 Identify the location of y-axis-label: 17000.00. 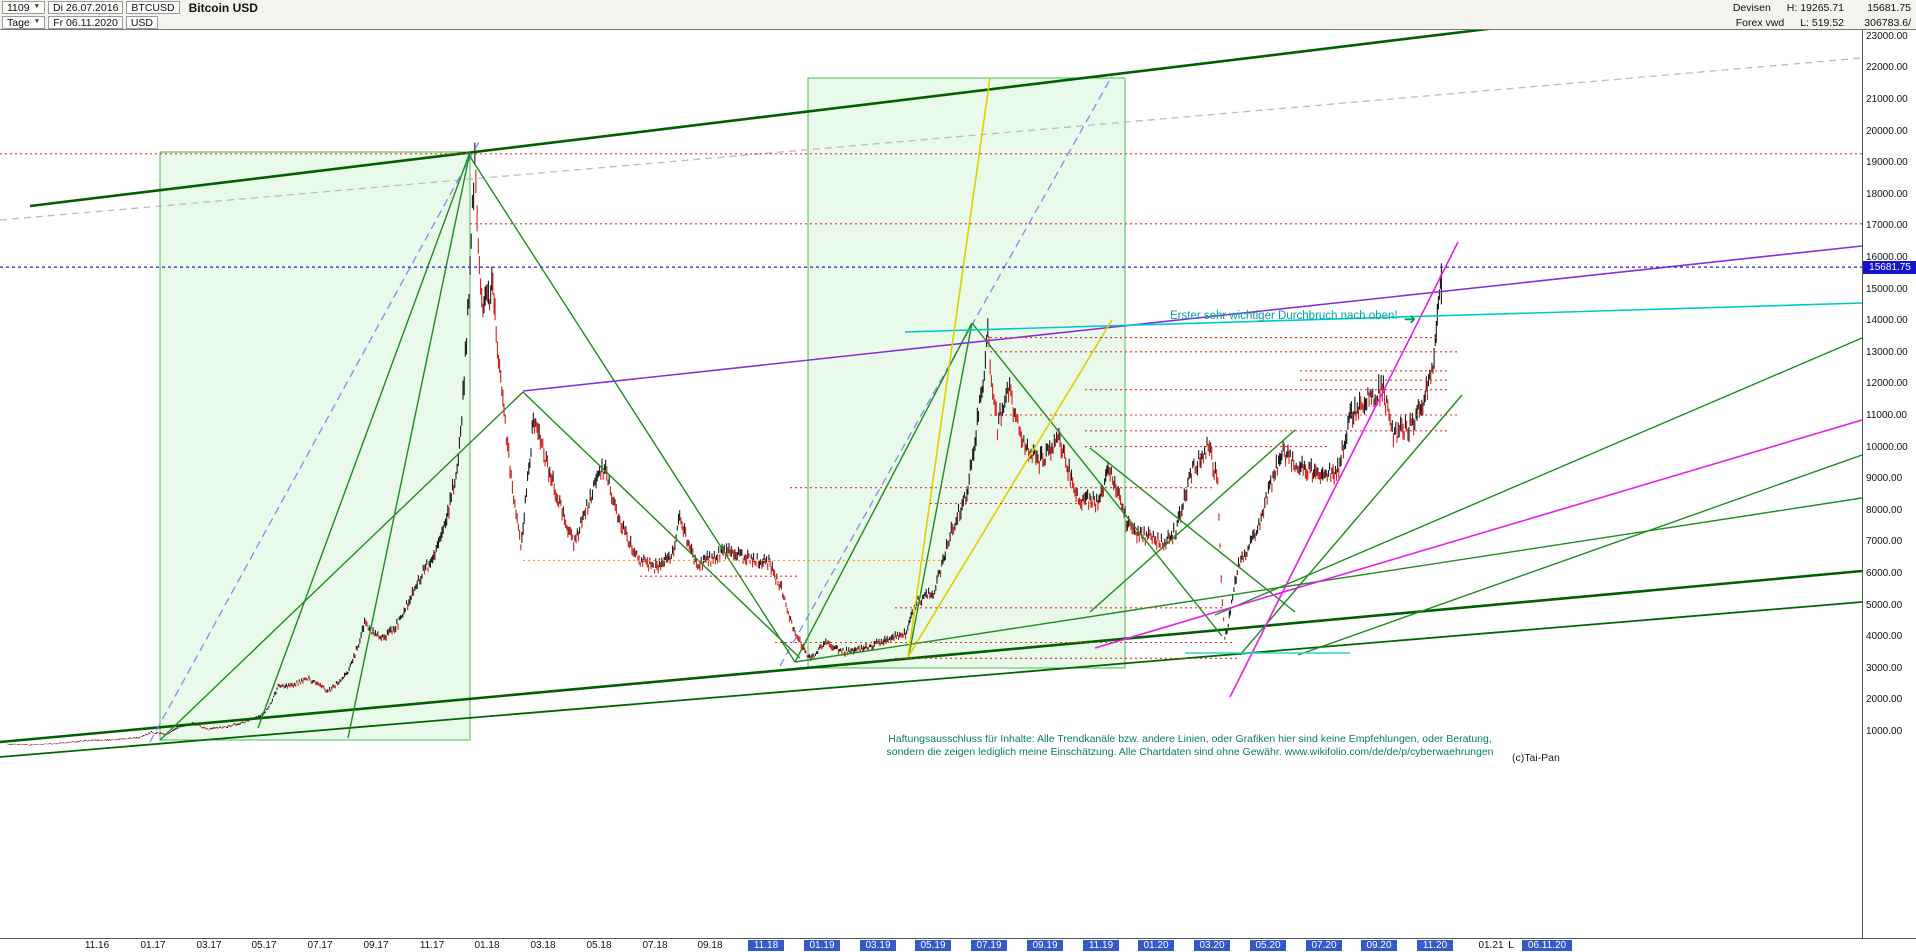
(1887, 226).